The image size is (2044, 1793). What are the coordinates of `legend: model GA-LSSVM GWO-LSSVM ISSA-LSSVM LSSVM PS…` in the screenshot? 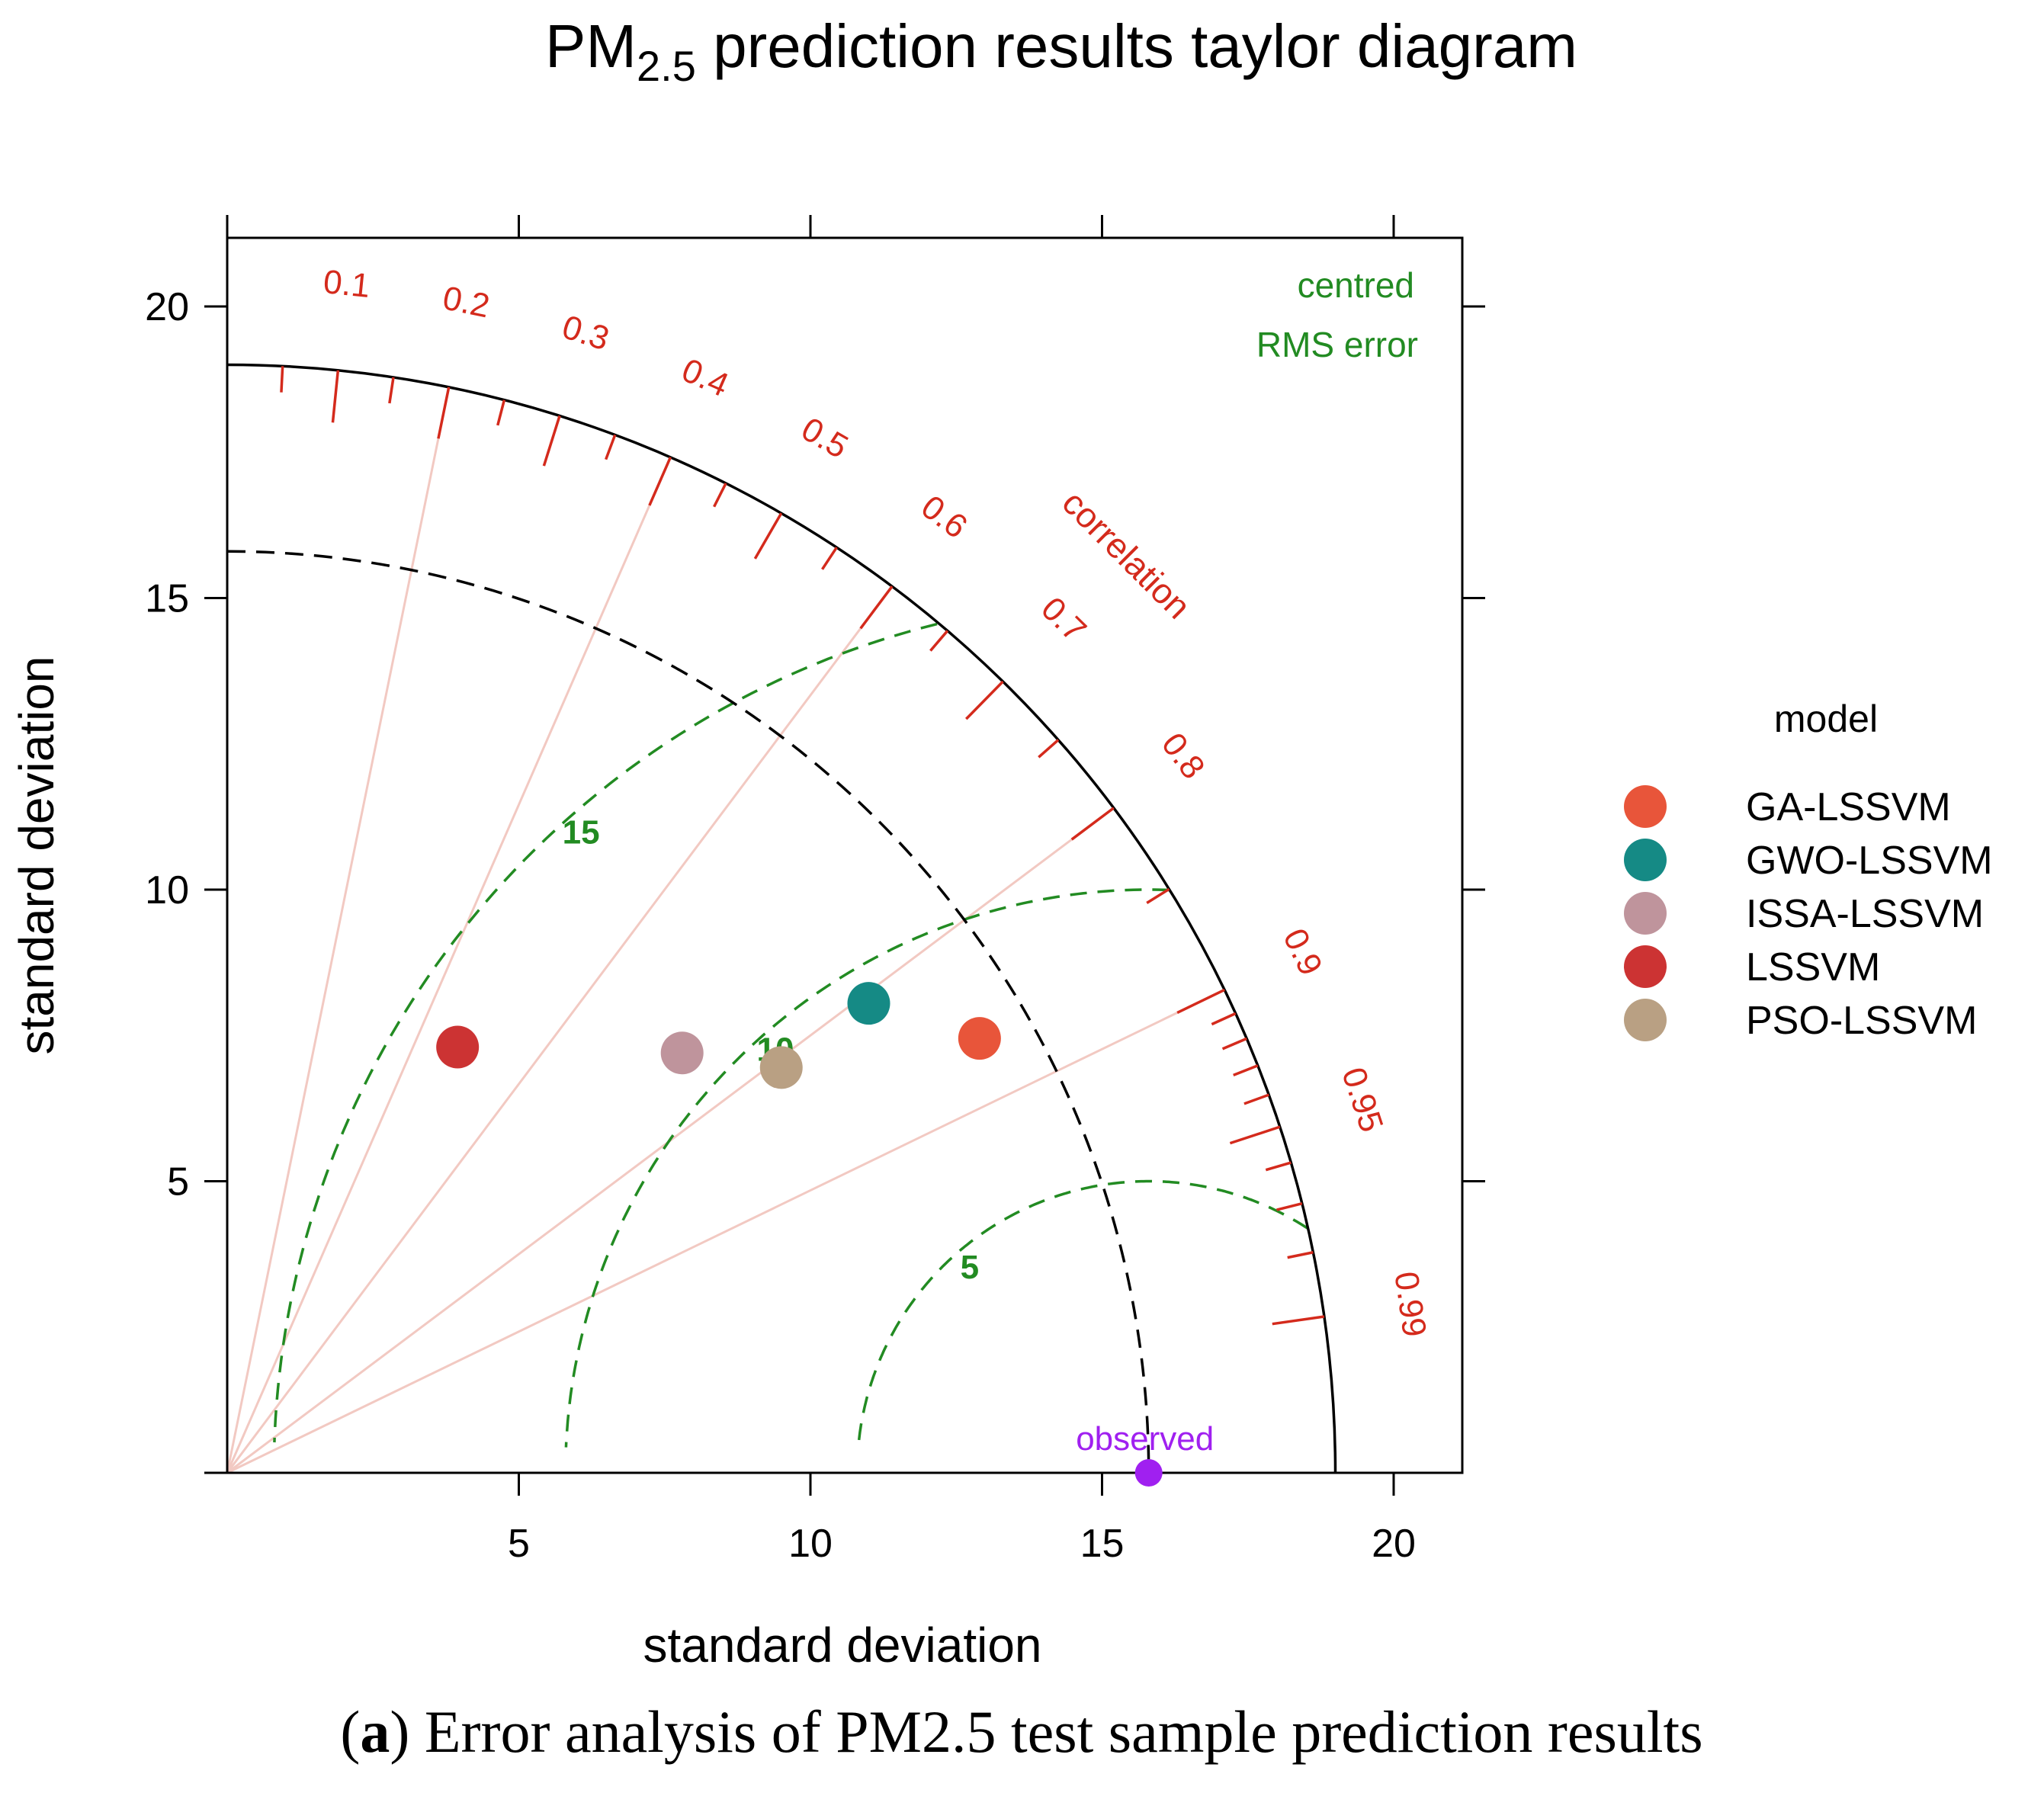 It's located at (1809, 870).